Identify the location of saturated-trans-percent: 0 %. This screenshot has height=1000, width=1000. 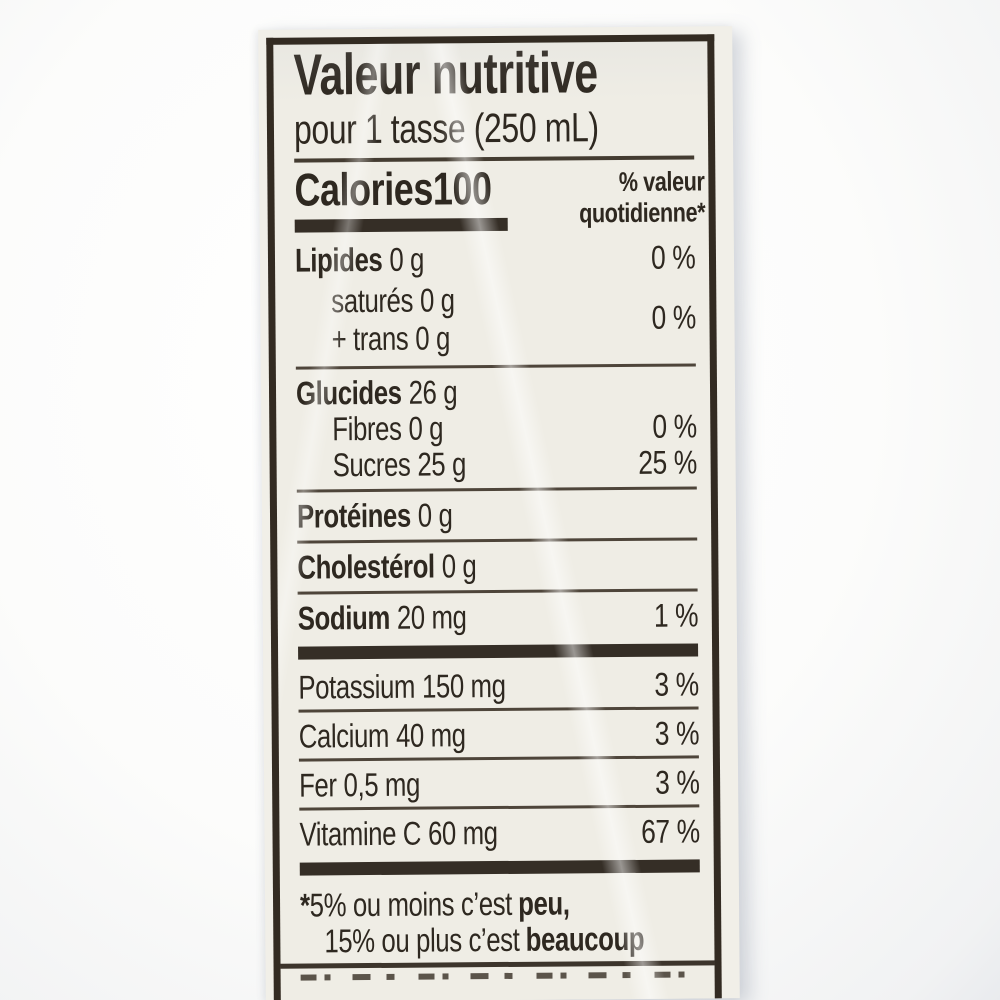
(673, 317).